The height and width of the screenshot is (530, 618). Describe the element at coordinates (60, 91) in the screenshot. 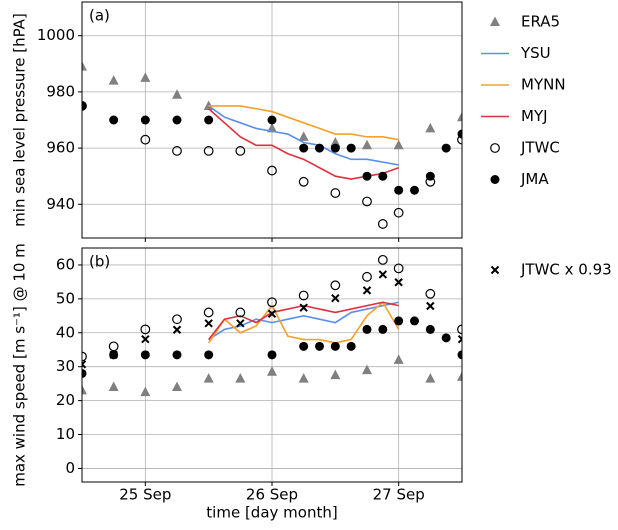

I see `y-tick-label: 980` at that location.